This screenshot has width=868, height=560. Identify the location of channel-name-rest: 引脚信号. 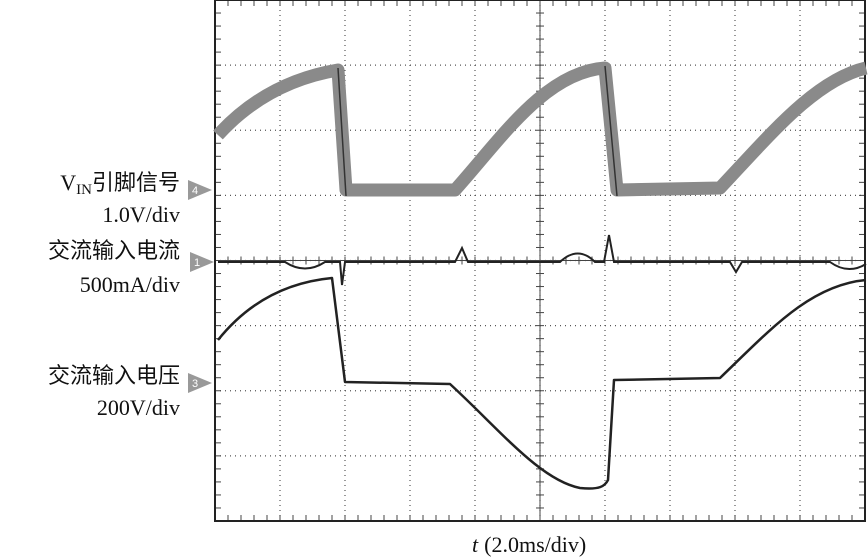
(136, 182).